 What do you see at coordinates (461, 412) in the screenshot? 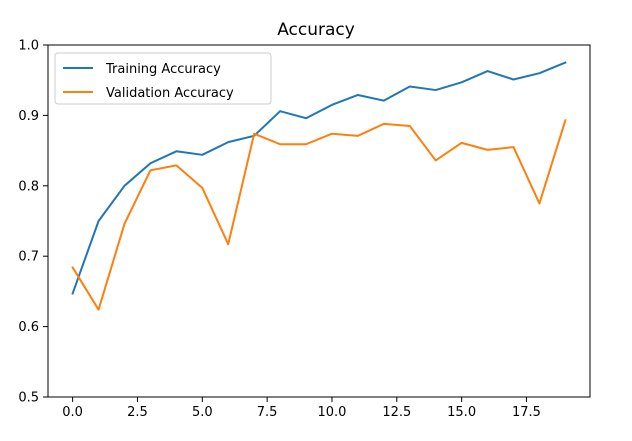
I see `x-tick-label: 15.0` at bounding box center [461, 412].